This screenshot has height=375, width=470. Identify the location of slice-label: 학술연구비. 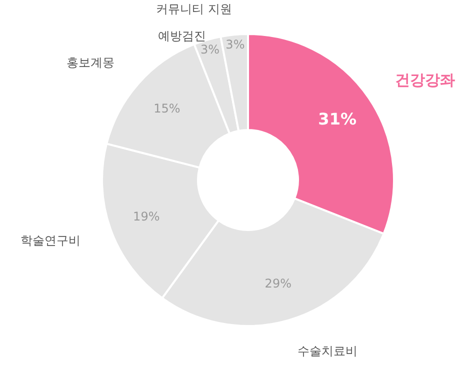
(50, 240).